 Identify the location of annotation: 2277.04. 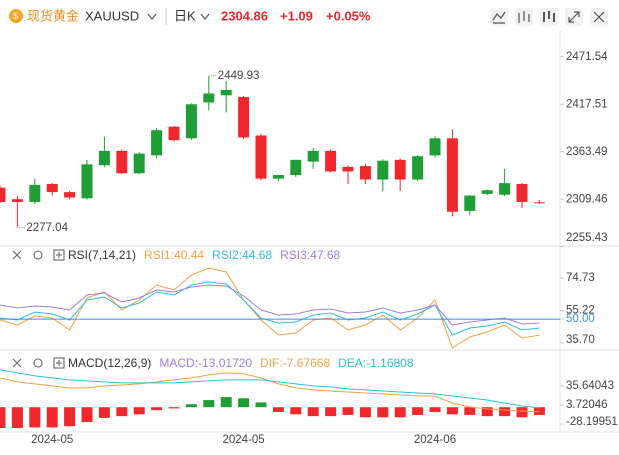
(47, 228).